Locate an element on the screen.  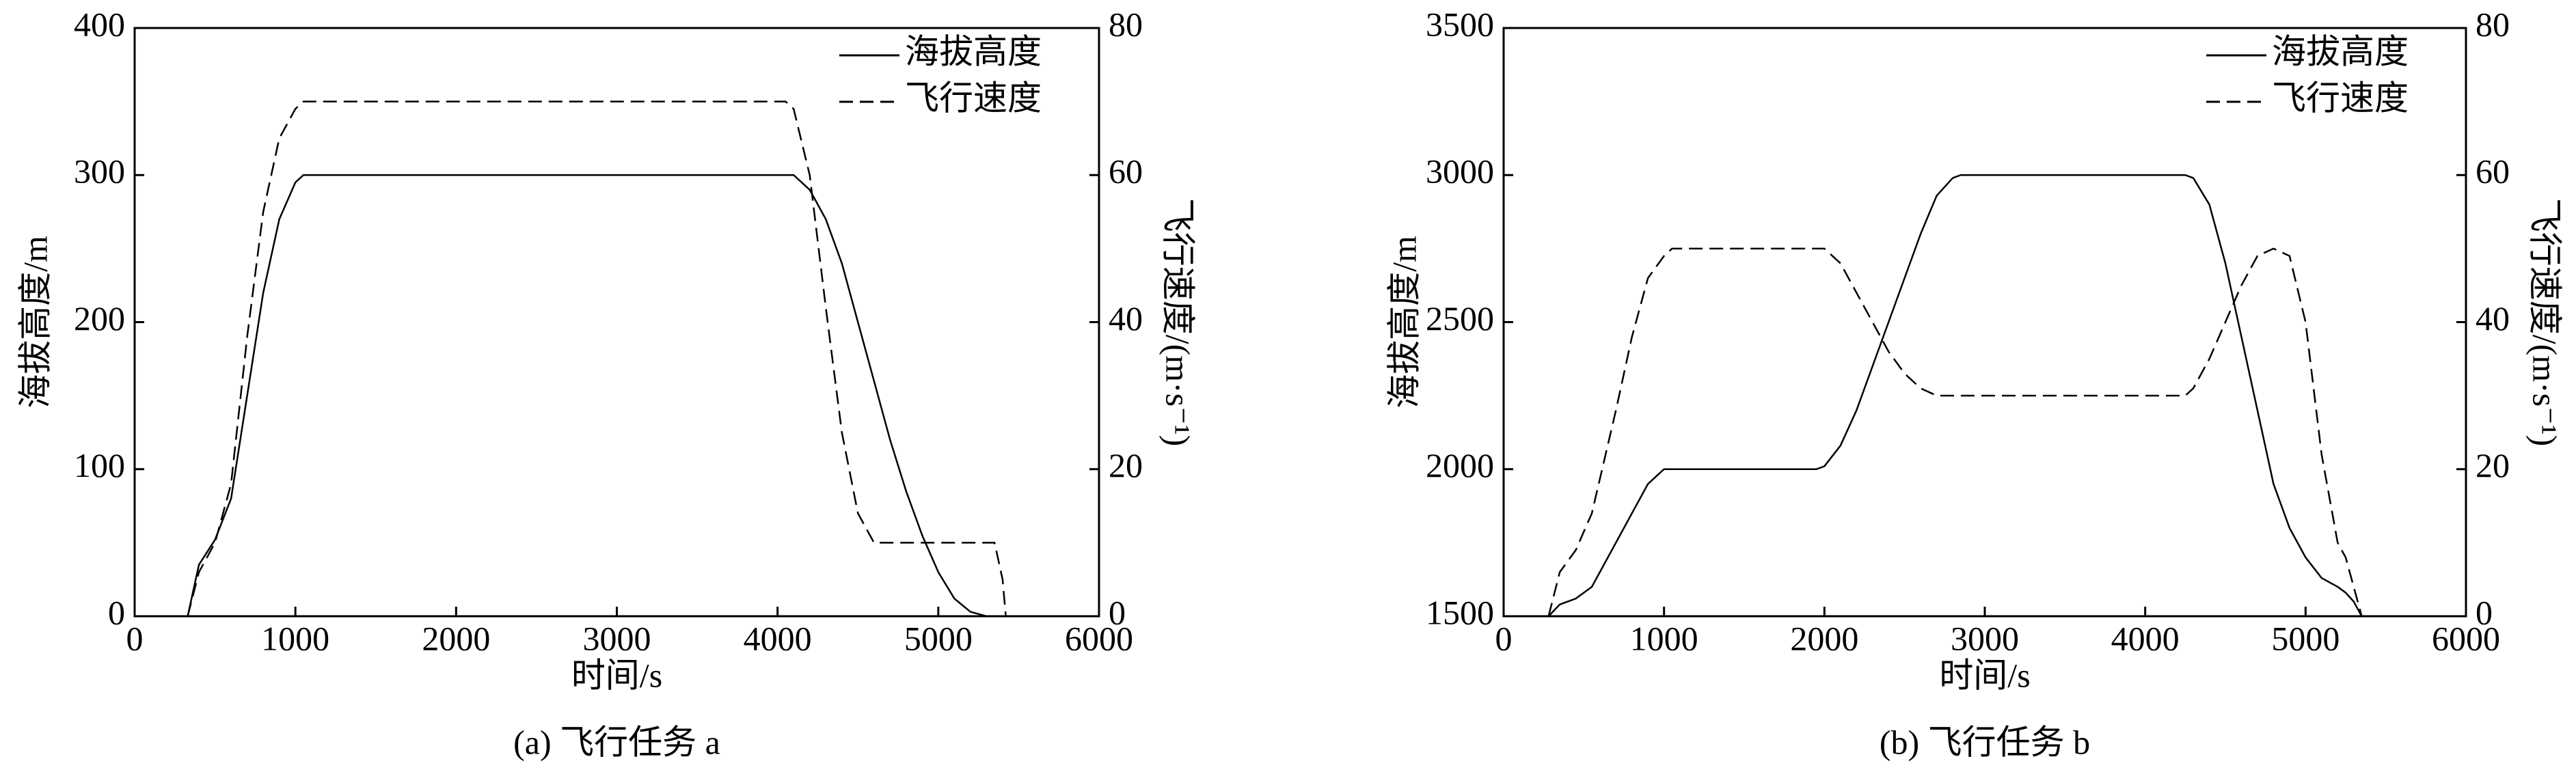
y-tick-label: 3000 is located at coordinates (1460, 171).